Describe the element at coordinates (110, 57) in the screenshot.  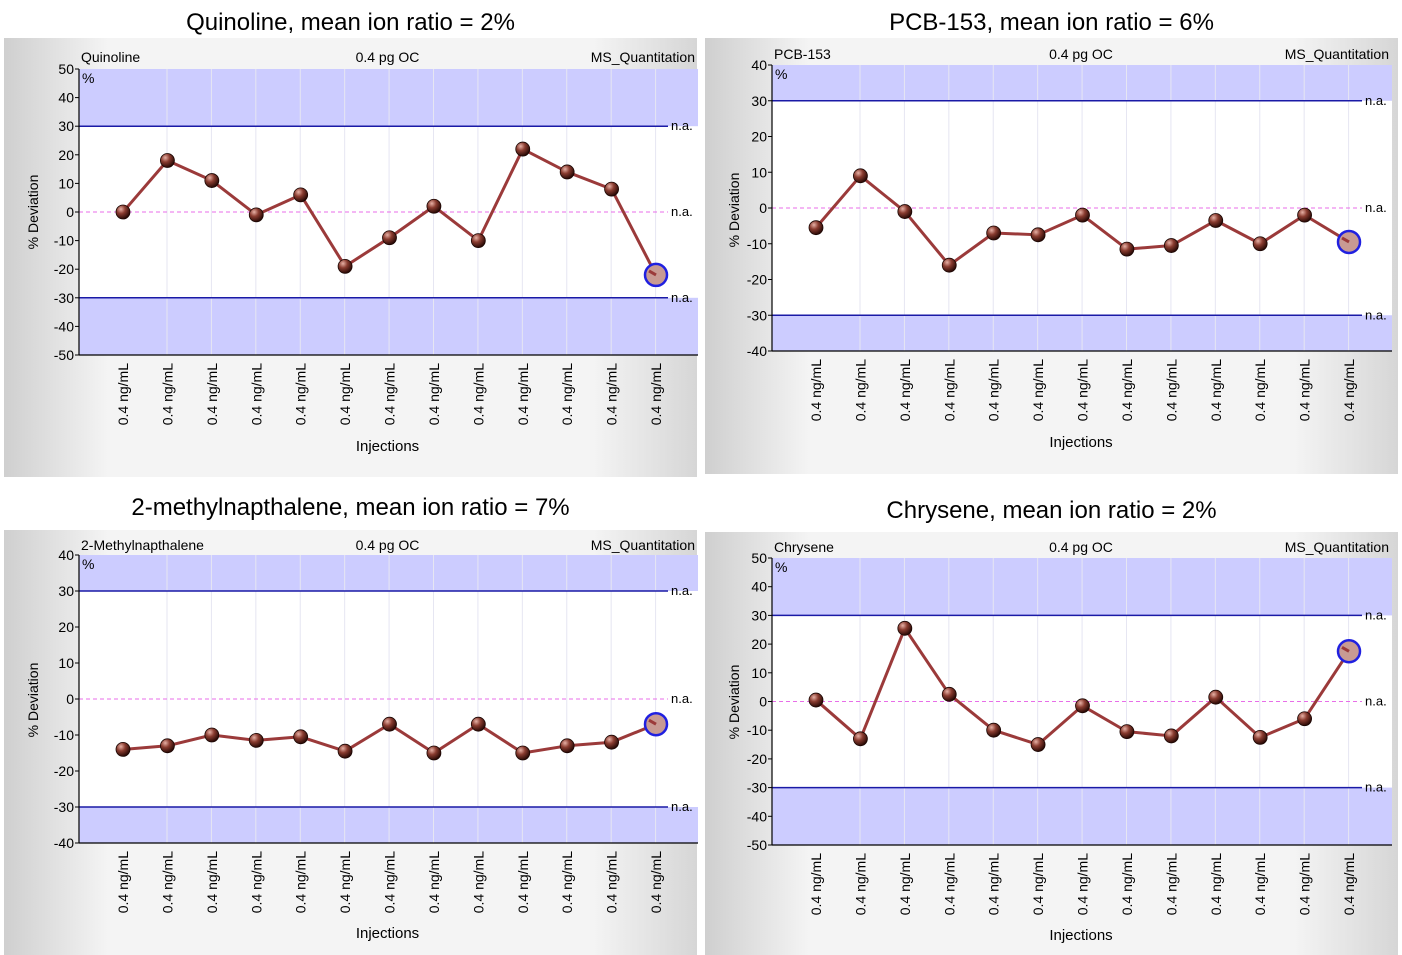
I see `header-left-label: Quinoline` at that location.